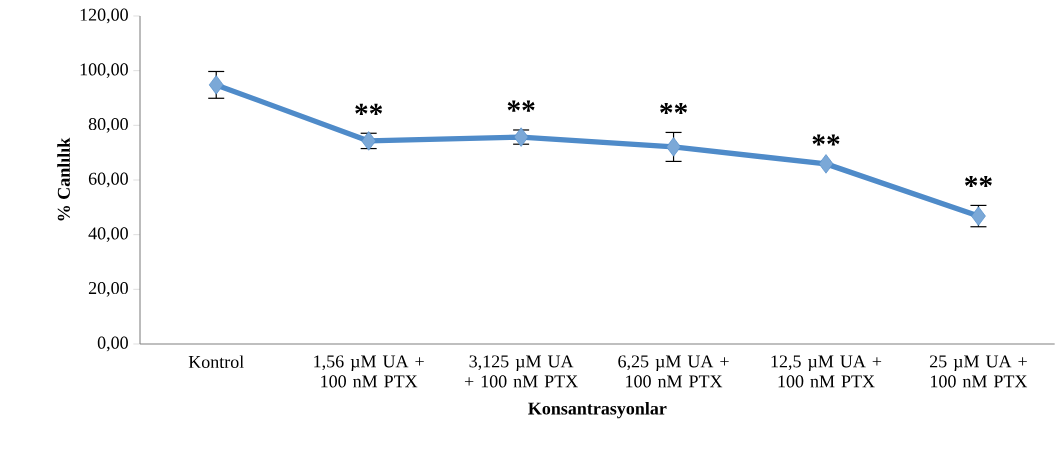 Image resolution: width=1062 pixels, height=450 pixels. What do you see at coordinates (521, 371) in the screenshot?
I see `x-tick-label: 3,125 µM UA + 100 nM PTX` at bounding box center [521, 371].